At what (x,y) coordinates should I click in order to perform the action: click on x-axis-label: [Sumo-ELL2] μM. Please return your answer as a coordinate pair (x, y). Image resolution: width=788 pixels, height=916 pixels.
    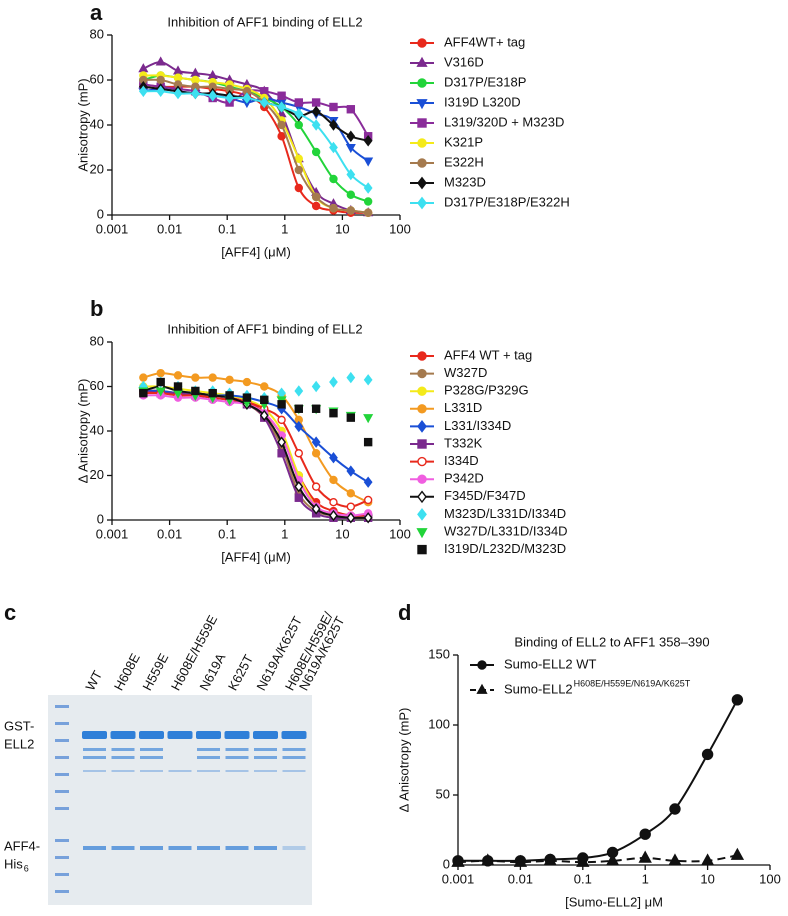
    Looking at the image, I should click on (614, 901).